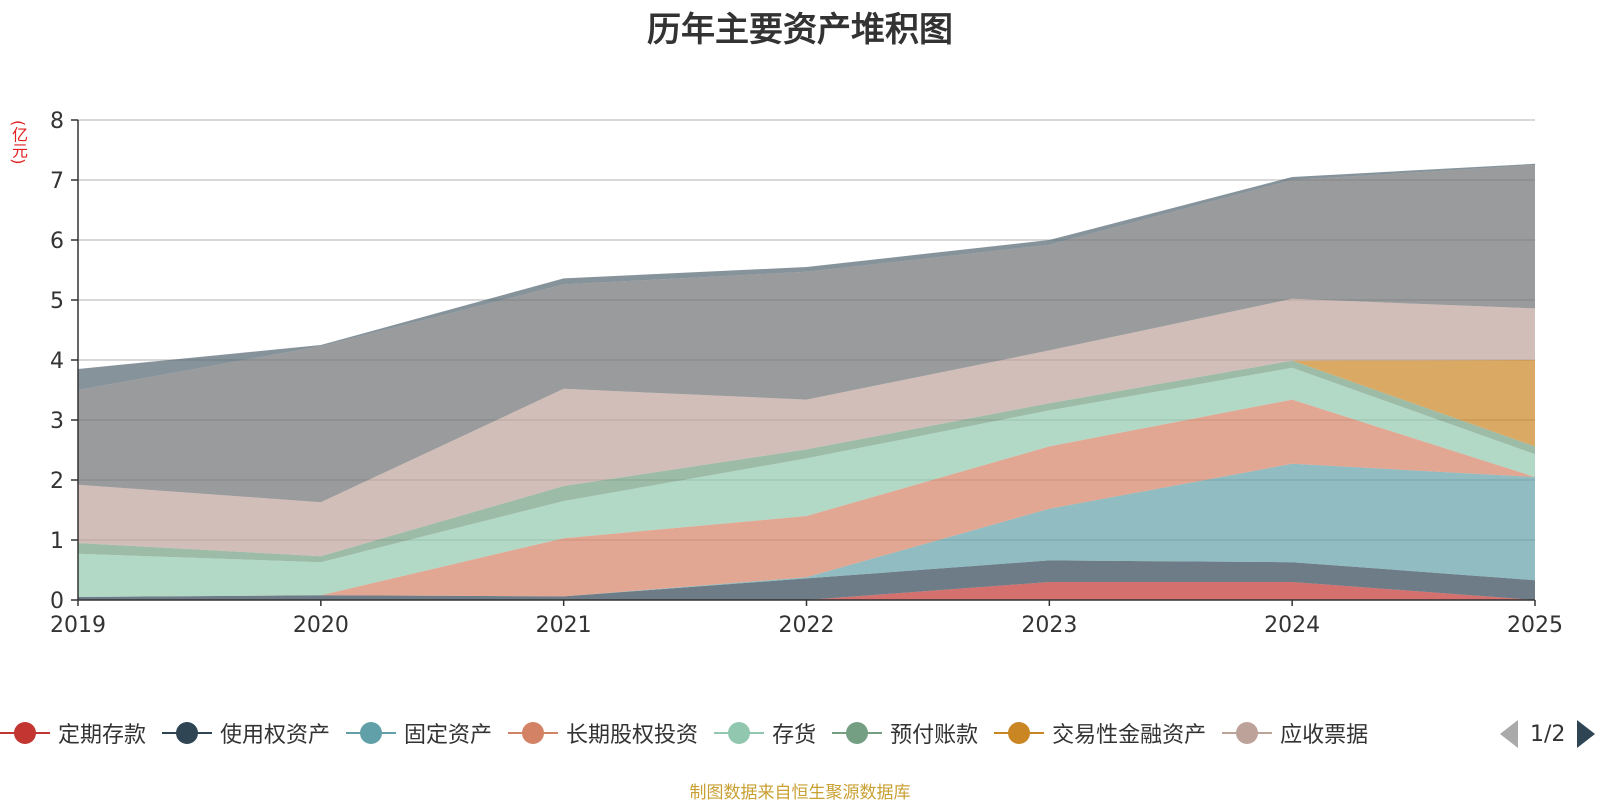 Image resolution: width=1600 pixels, height=803 pixels. Describe the element at coordinates (57, 241) in the screenshot. I see `y-tick-label: 6` at that location.